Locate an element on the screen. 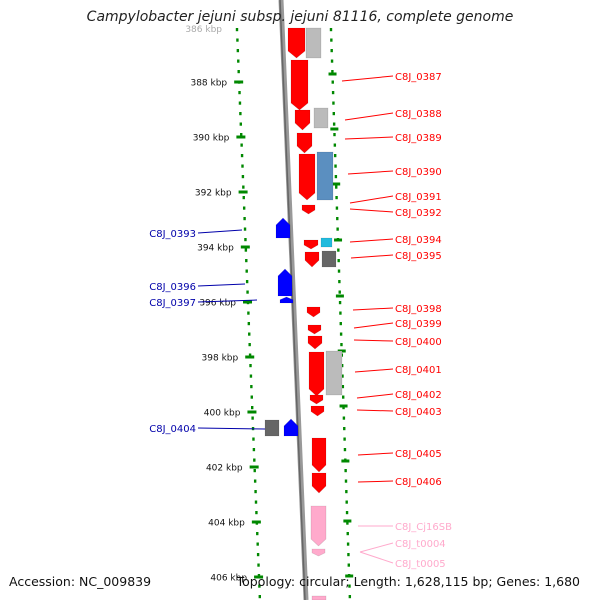 The width and height of the screenshot is (600, 600). rna-gene-arrow is located at coordinates (318, 526).